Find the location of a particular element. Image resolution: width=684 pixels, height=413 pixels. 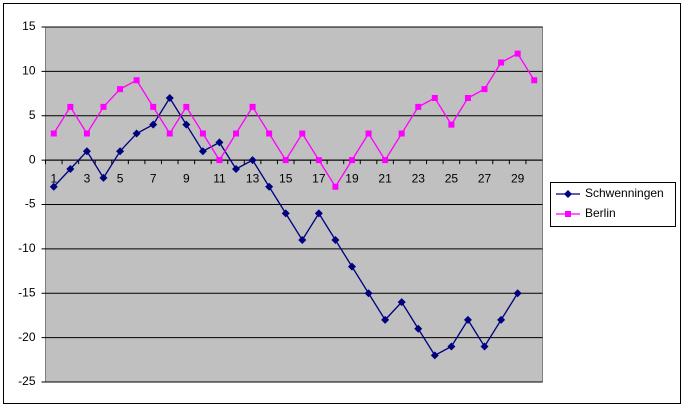

x-tick-label: 13 is located at coordinates (253, 178).